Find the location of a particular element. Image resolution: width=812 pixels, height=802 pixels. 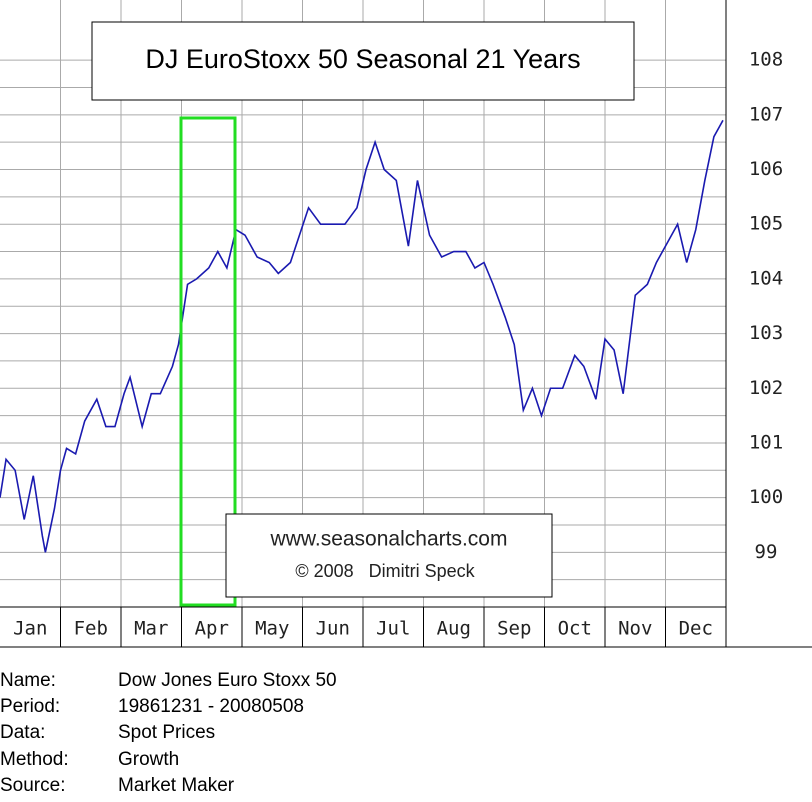

info-row: Data: Spot Prices is located at coordinates (406, 735).